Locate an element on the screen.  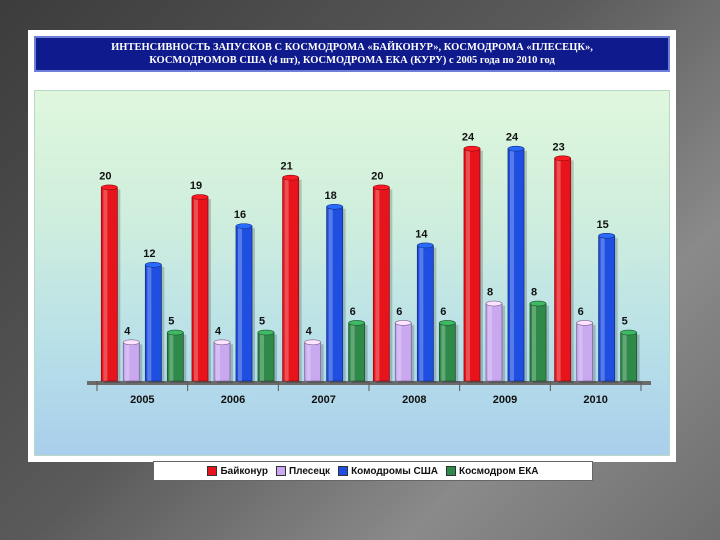
legend-label: Плесецк is located at coordinates (309, 471).